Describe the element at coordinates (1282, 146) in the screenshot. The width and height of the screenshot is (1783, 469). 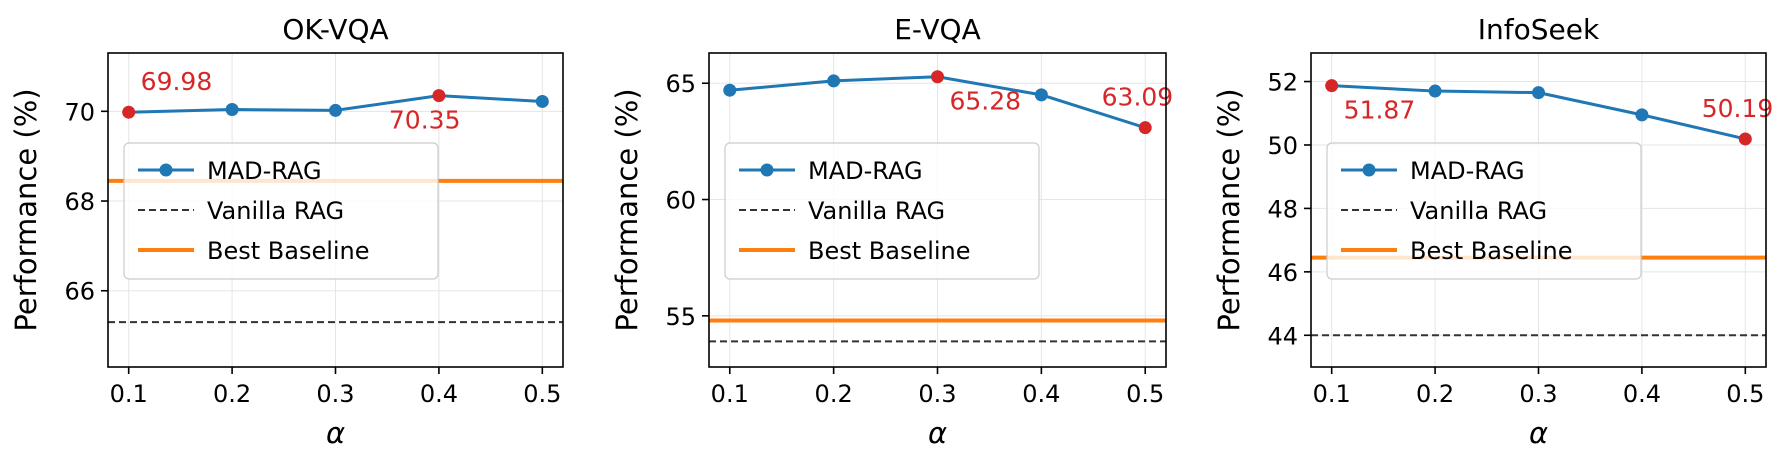
I see `y-tick-label: 50` at that location.